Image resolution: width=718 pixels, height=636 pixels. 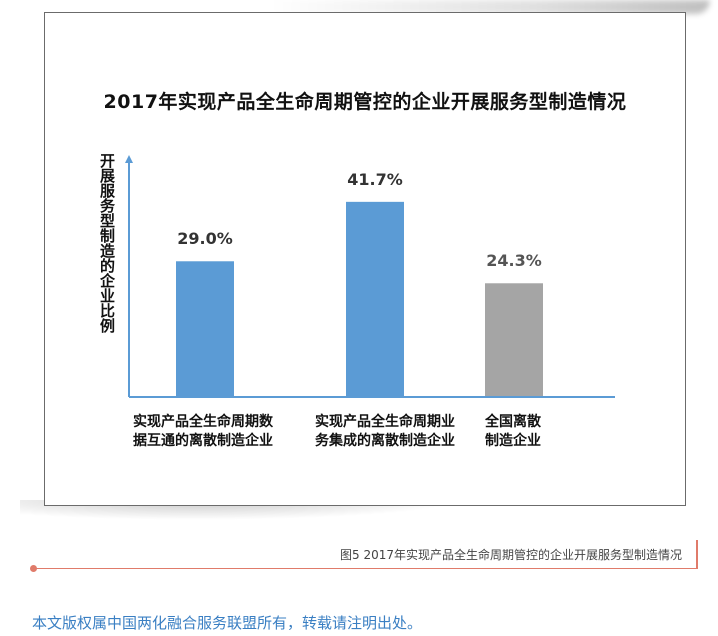 I want to click on category-label-1-line-1: 实现产品全生命周期数, so click(x=203, y=422).